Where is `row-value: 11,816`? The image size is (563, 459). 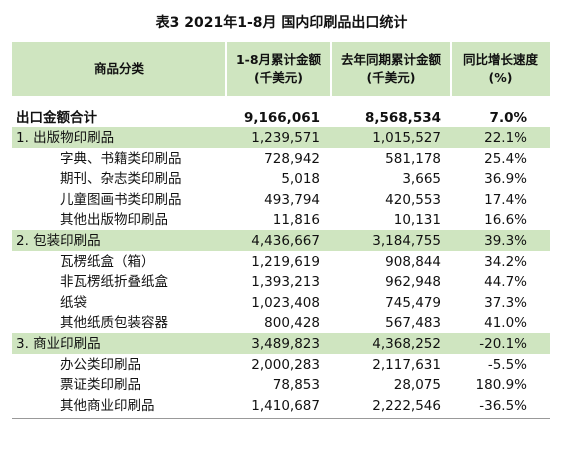
row-value: 11,816 is located at coordinates (296, 220).